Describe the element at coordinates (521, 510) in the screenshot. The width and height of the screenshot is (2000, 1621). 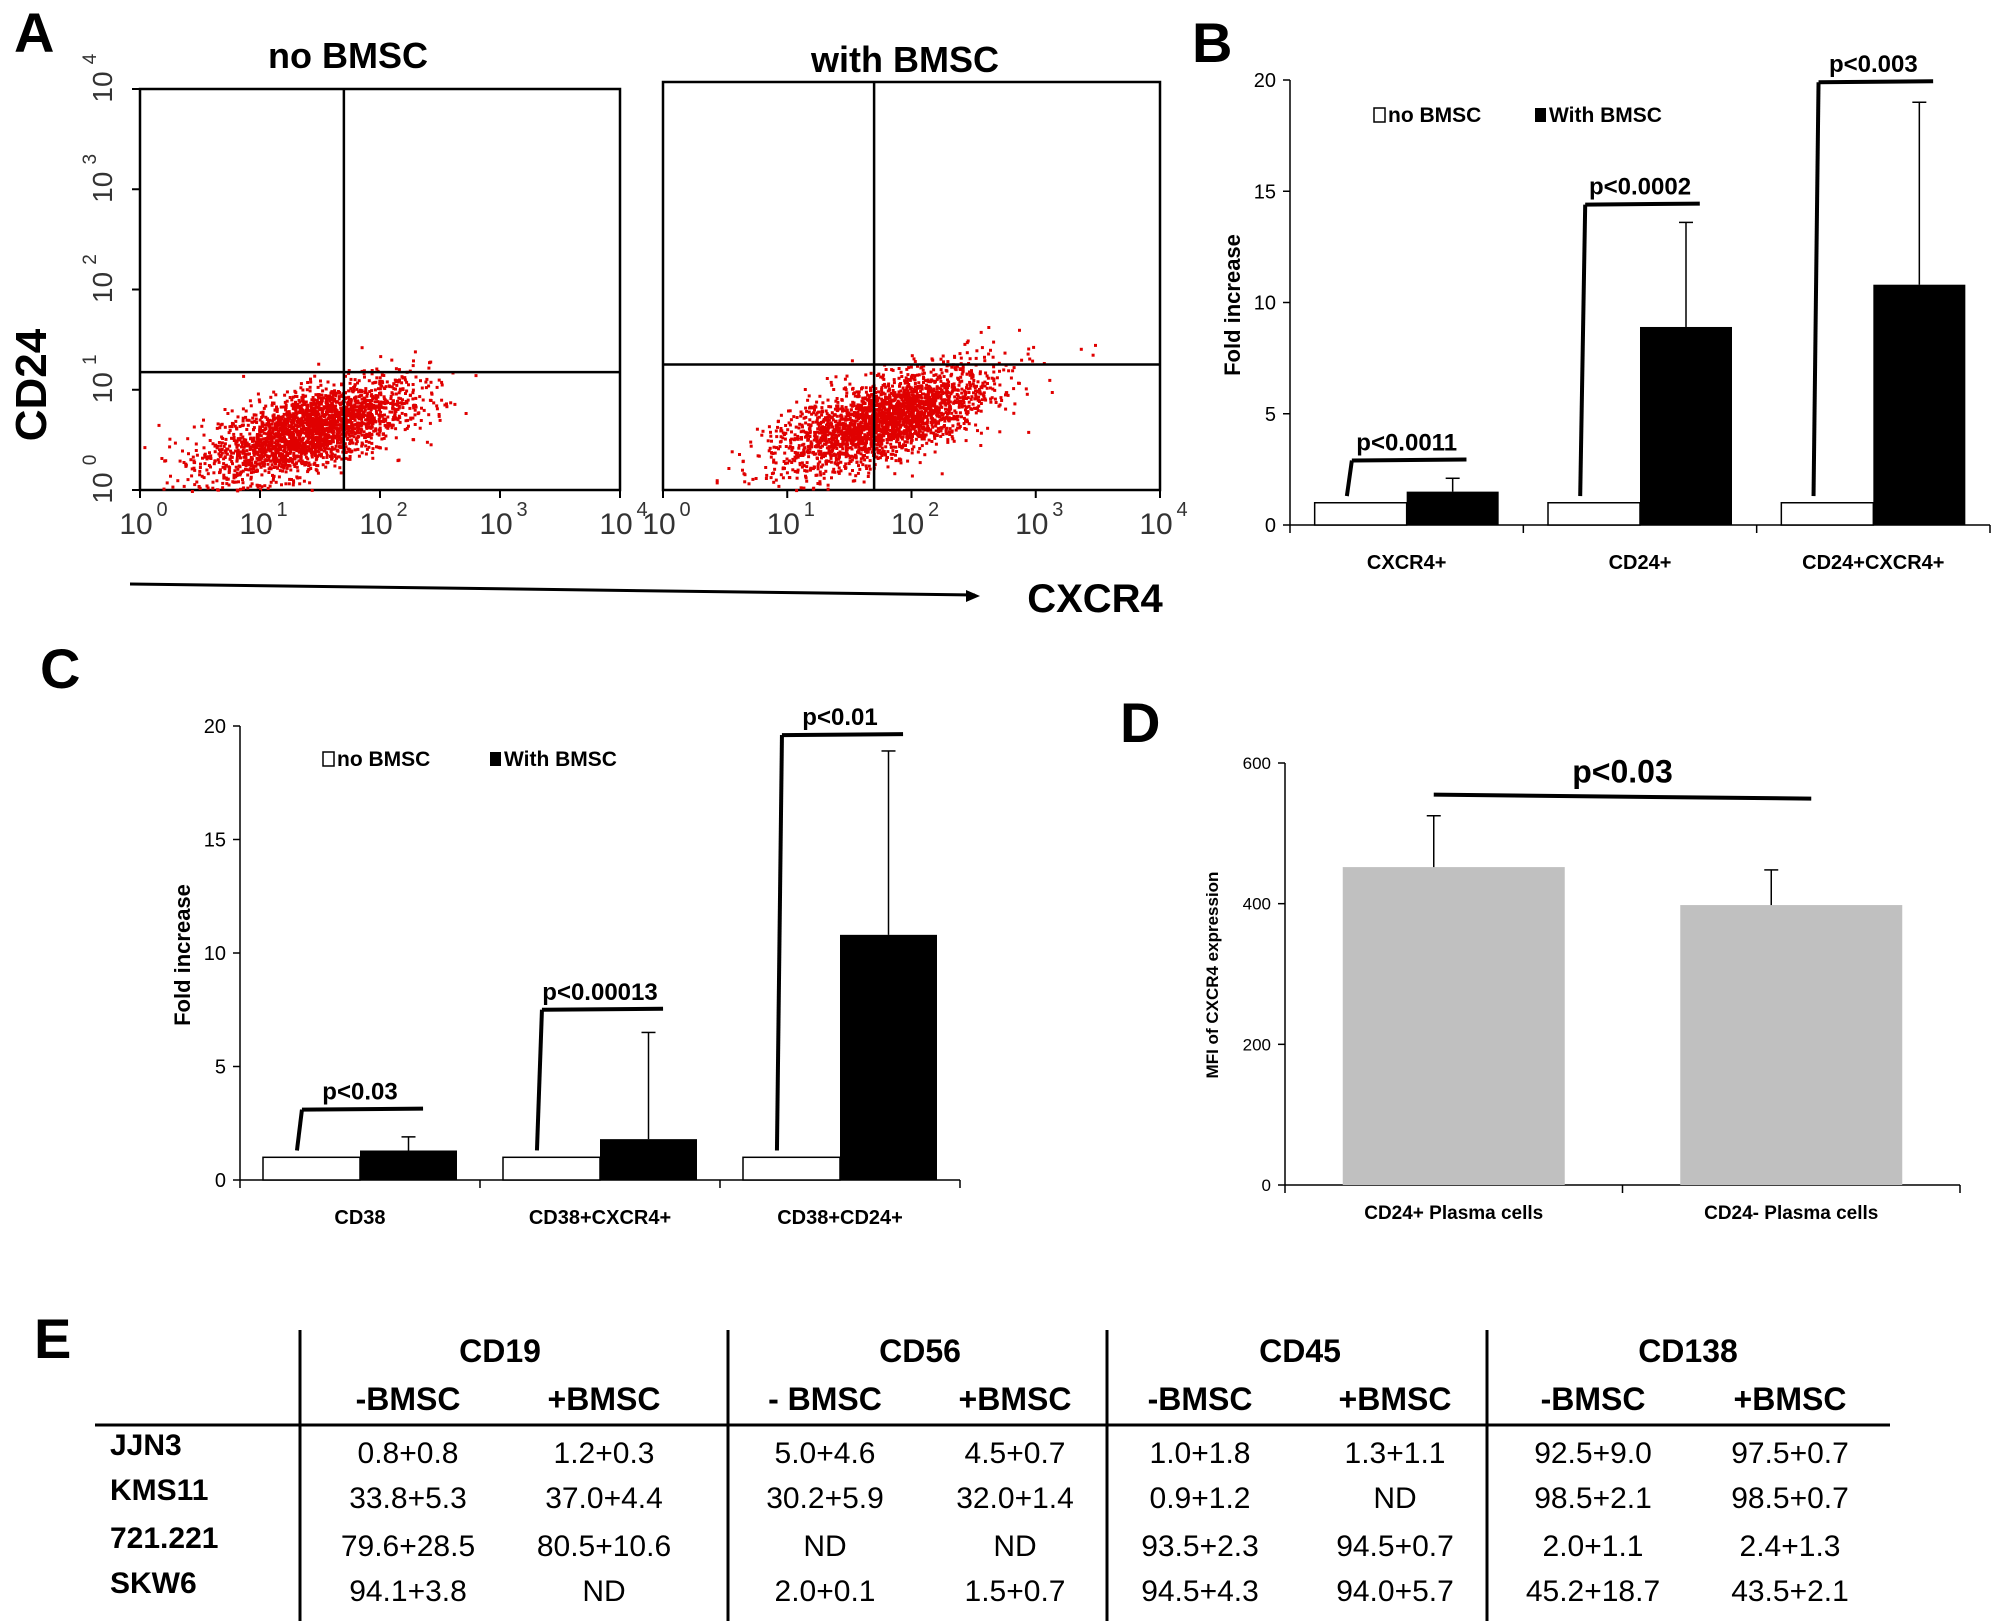
I see `x-tick-exponent: 3` at that location.